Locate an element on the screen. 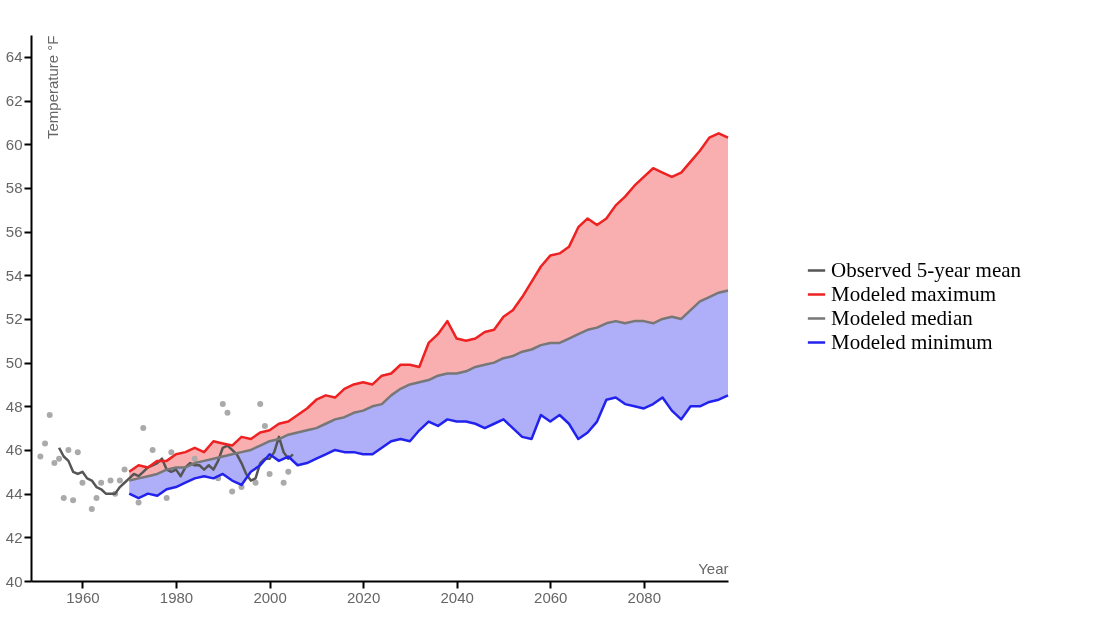  y-tick-label: 58 is located at coordinates (14, 188).